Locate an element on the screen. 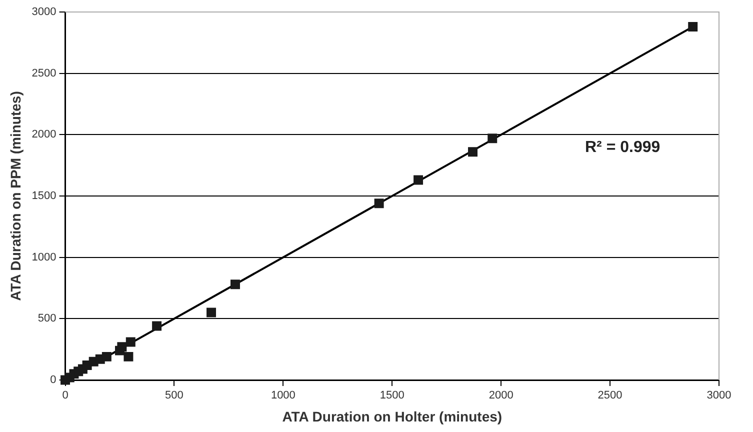 This screenshot has height=432, width=753. y-tick-label: 1500 is located at coordinates (44, 196).